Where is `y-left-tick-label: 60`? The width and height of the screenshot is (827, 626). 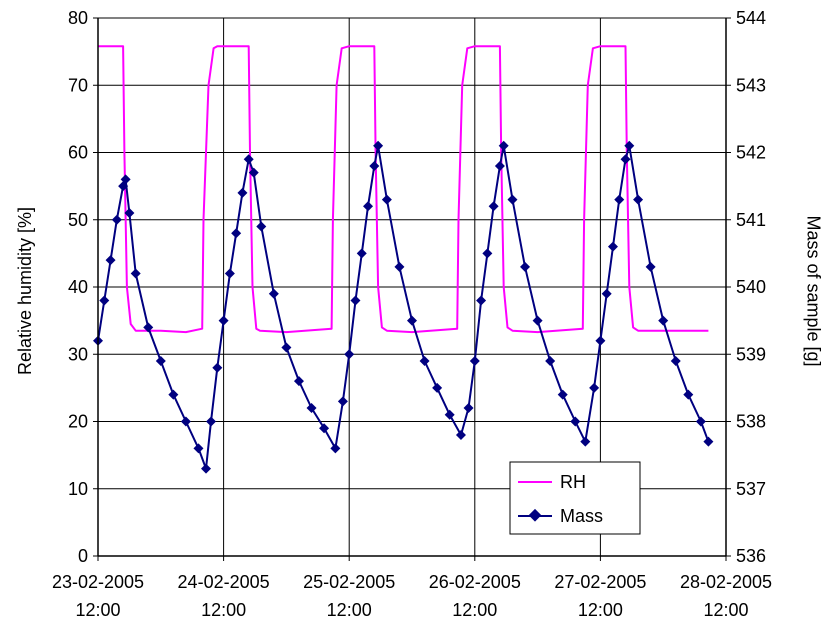 y-left-tick-label: 60 is located at coordinates (78, 153).